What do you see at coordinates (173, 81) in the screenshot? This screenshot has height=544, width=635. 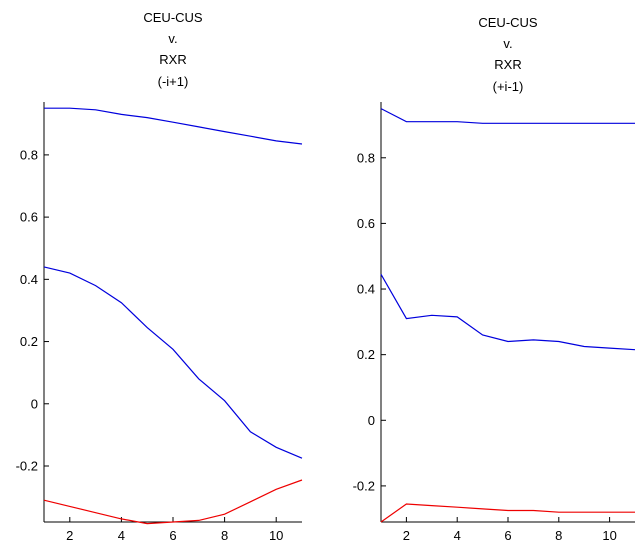 I see `chart-title-line: (-i+1)` at bounding box center [173, 81].